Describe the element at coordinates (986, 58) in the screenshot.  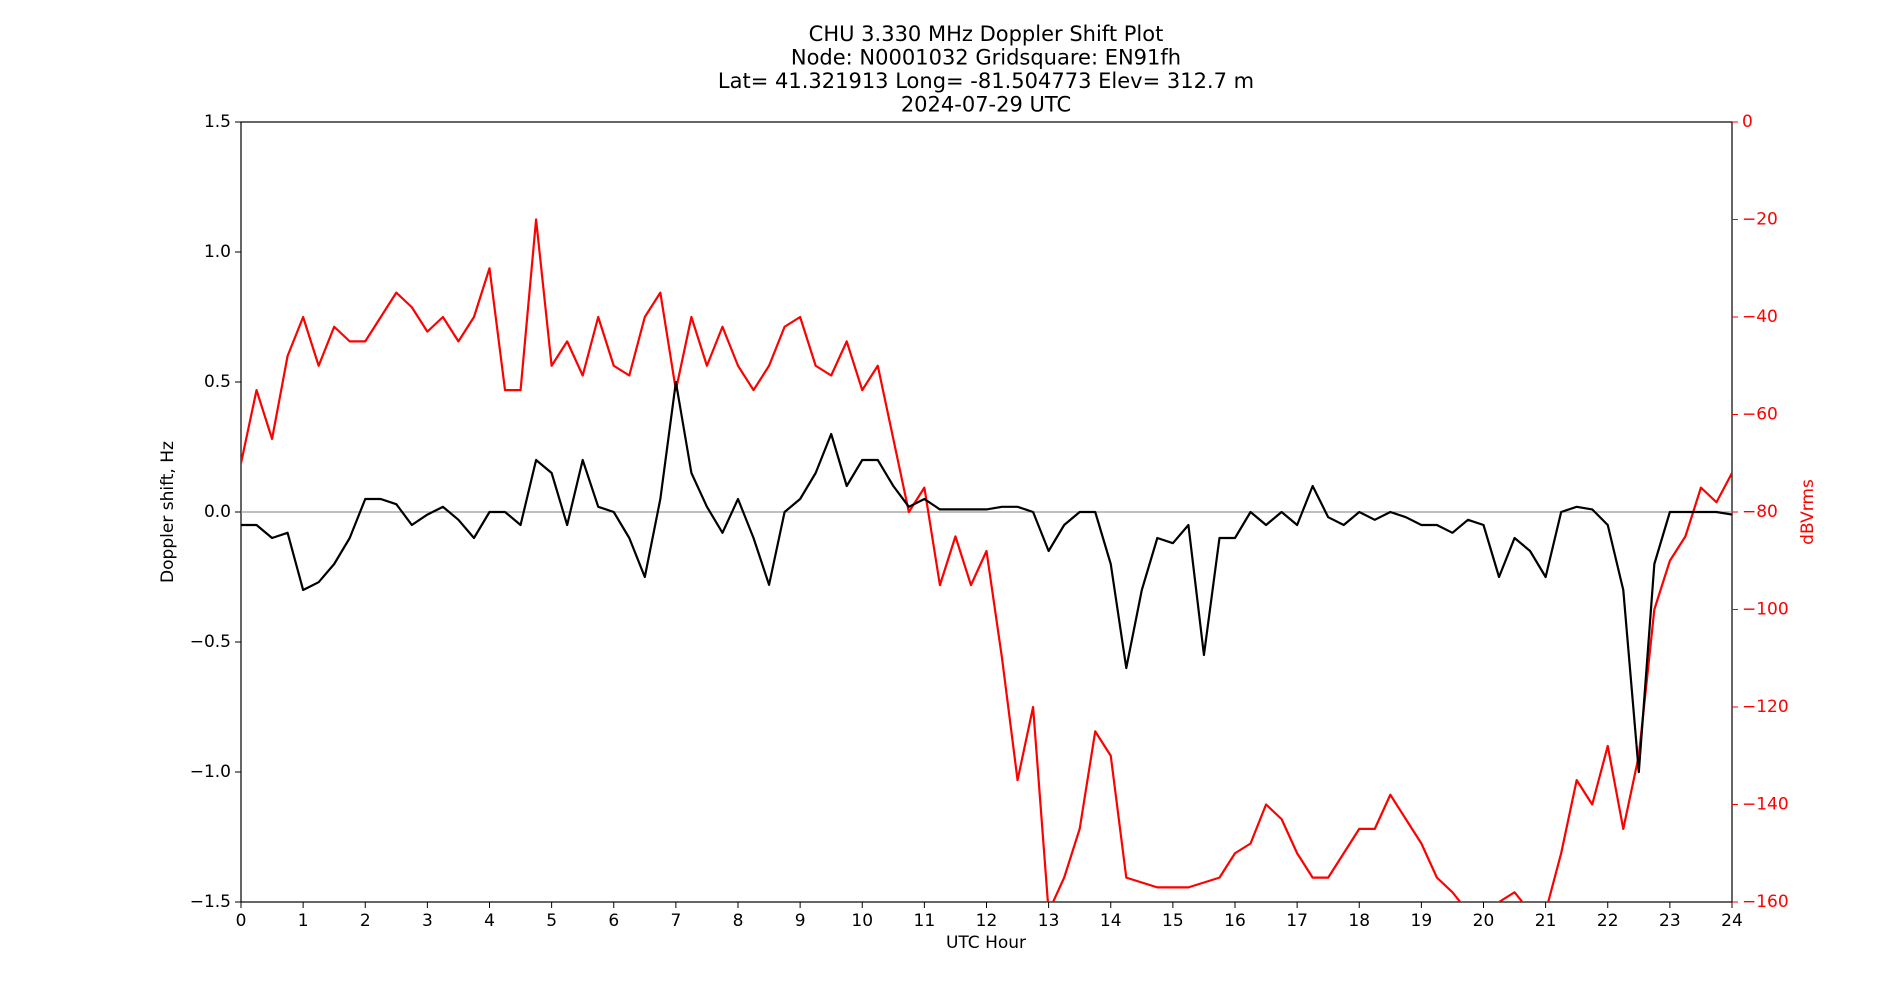
I see `chart-title: Node: N0001032 Gridsquare: EN91fh` at that location.